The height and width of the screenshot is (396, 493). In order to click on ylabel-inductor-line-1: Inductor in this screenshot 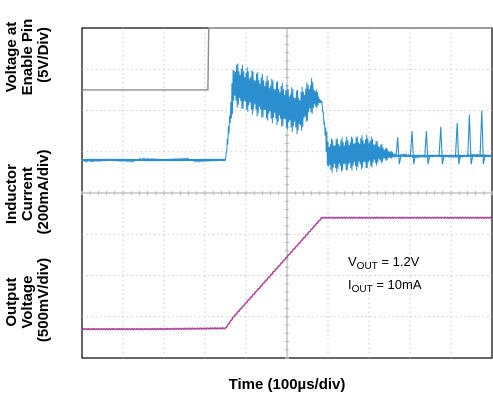, I will do `click(11, 194)`.